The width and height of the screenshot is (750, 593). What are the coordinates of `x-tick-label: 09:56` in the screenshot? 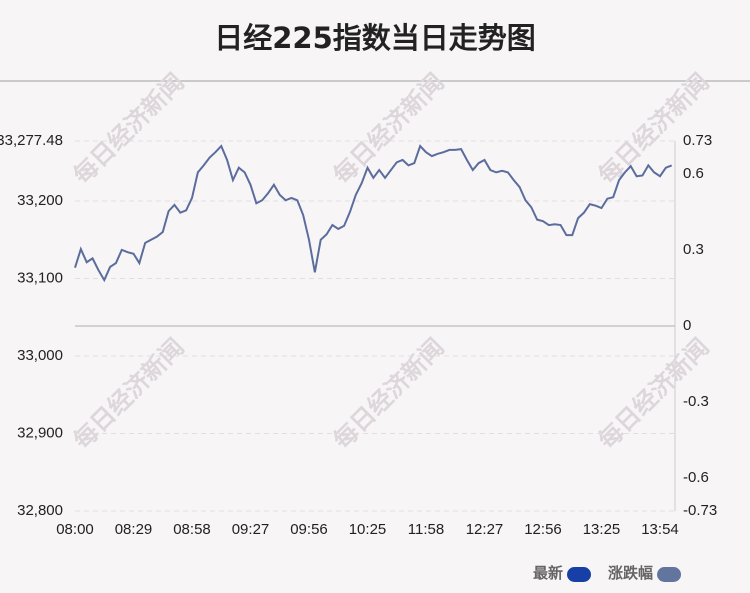 It's located at (309, 529).